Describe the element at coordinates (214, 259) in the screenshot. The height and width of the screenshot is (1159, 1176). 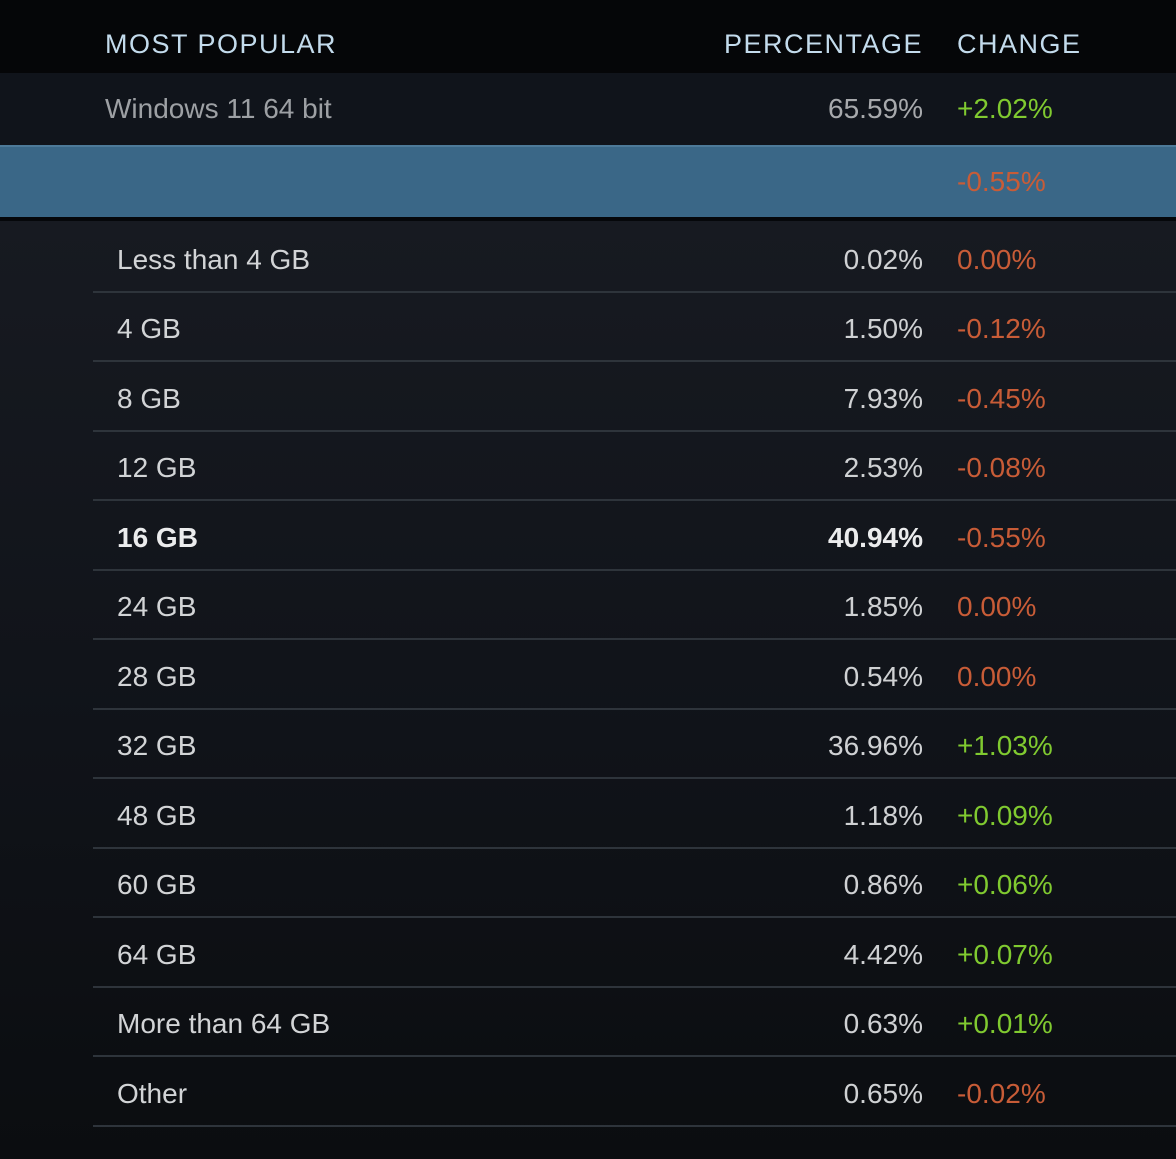
I see `row-label: Less than 4 GB` at that location.